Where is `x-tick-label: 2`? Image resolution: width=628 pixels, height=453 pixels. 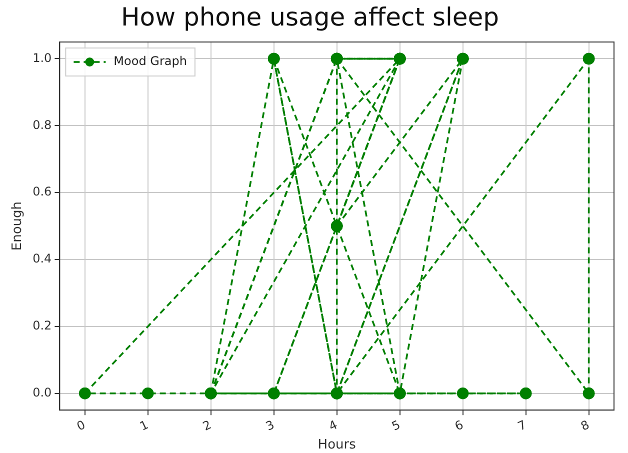
x-tick-label: 2 is located at coordinates (207, 426).